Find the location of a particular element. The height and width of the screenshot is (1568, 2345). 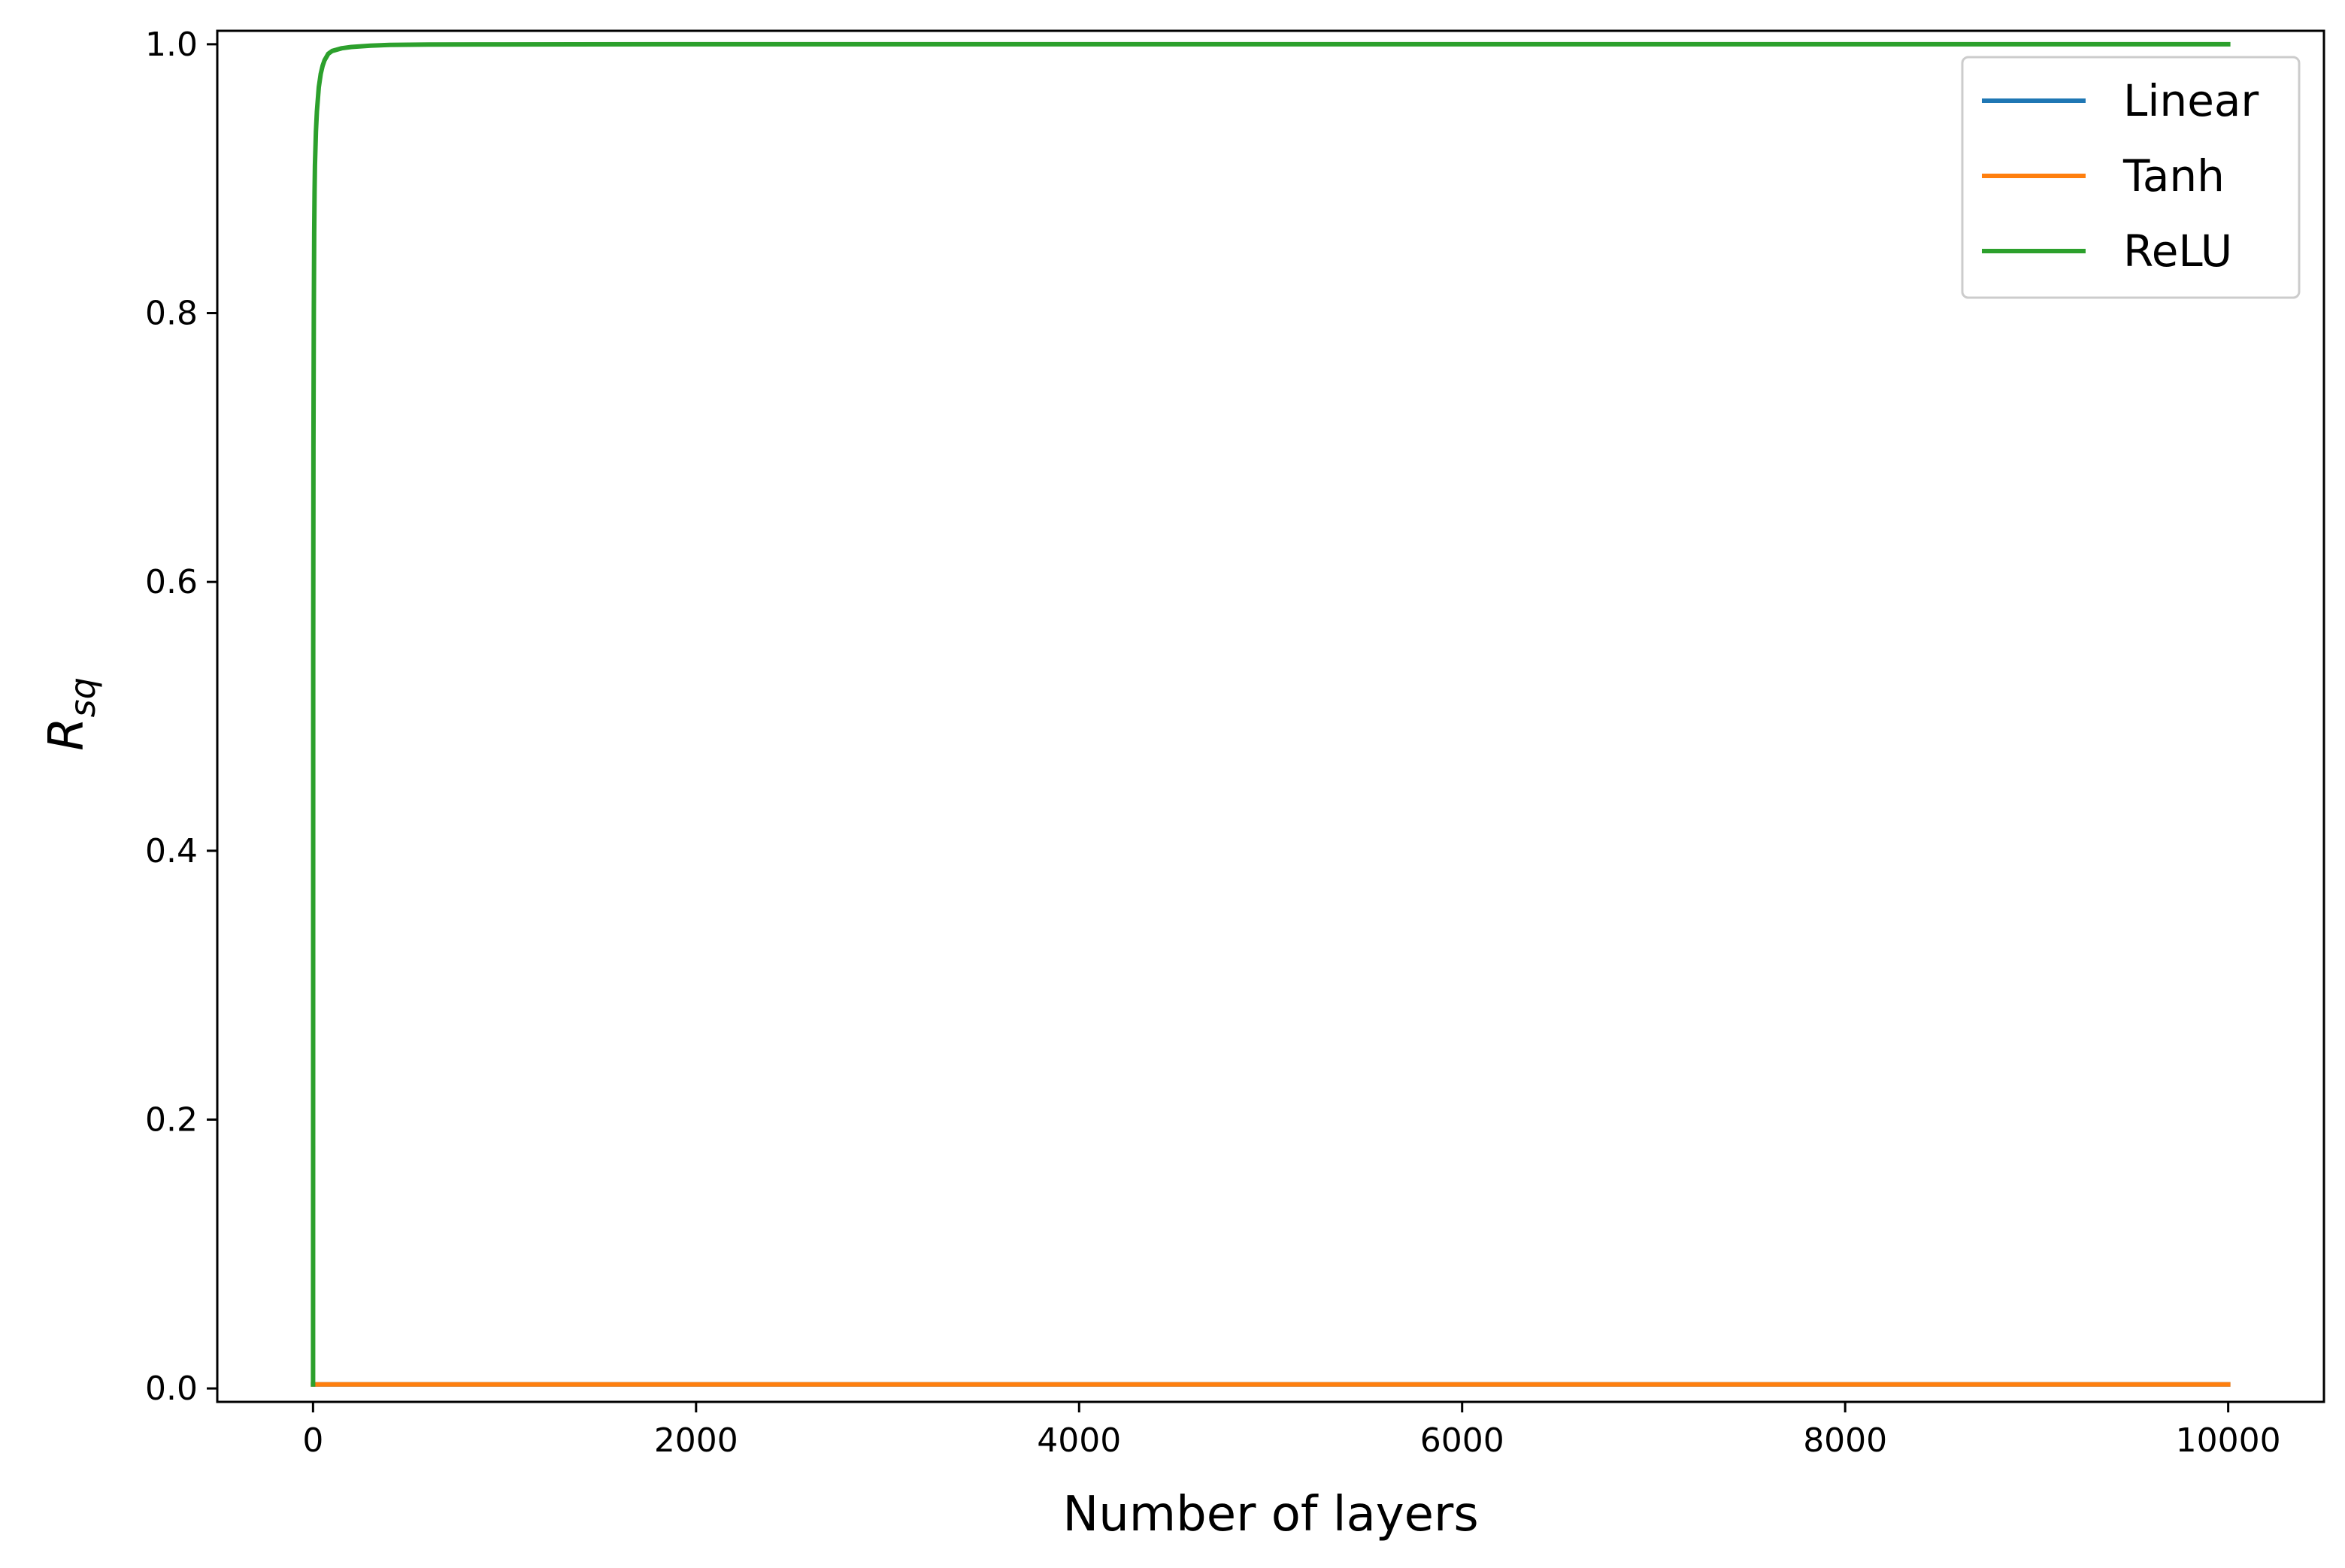

y-tick-label: 0.2 is located at coordinates (171, 1119).